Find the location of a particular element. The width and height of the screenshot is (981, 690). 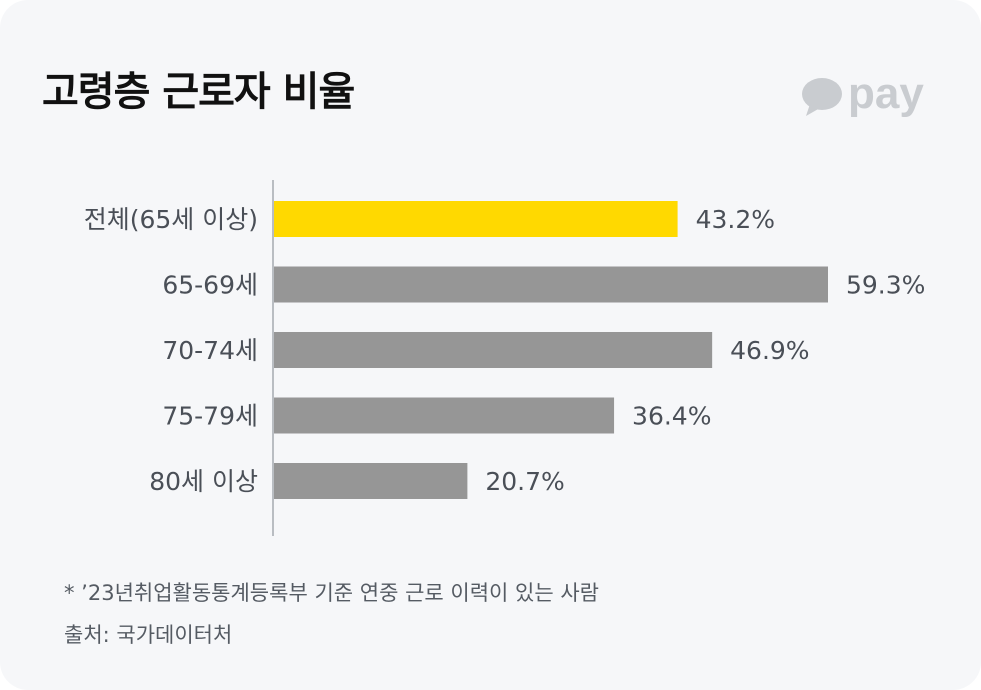

source-note: 출처: 국가데이터처 is located at coordinates (148, 635).